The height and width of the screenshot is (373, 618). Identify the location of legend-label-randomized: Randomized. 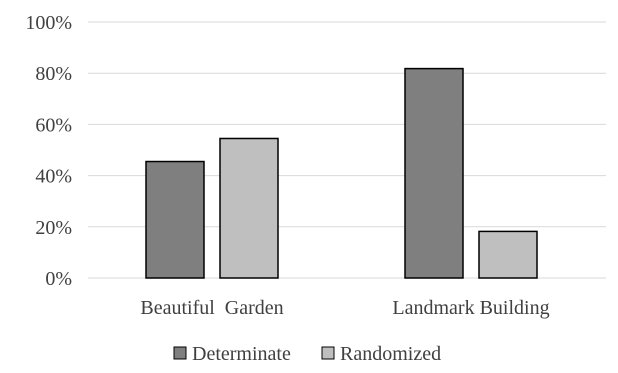
(390, 354).